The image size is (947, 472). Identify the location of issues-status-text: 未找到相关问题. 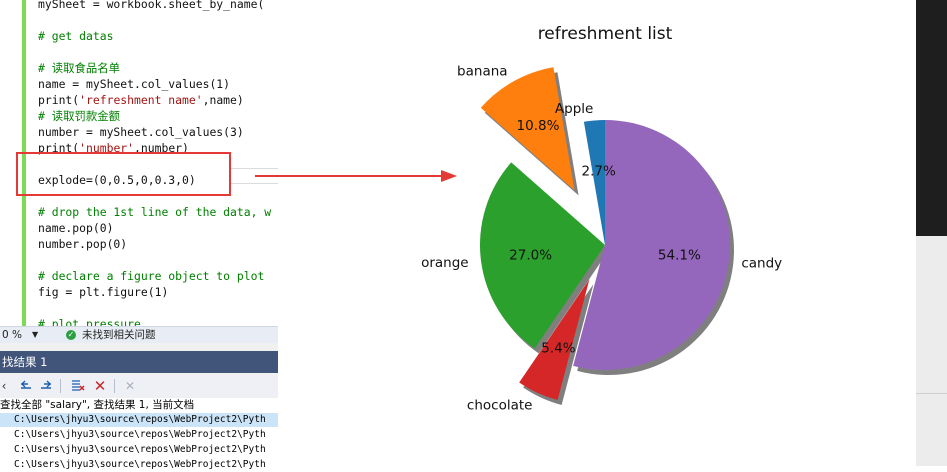
(119, 335).